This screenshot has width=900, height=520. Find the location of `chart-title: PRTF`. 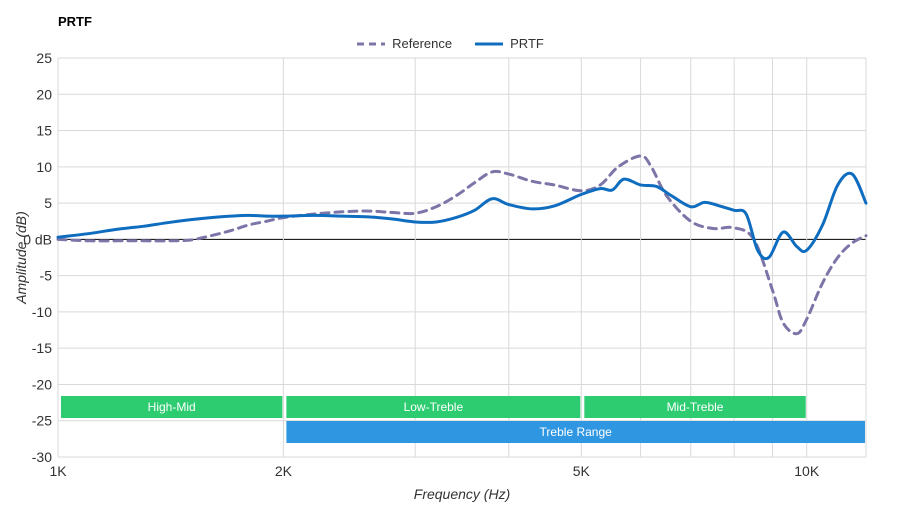

chart-title: PRTF is located at coordinates (75, 21).